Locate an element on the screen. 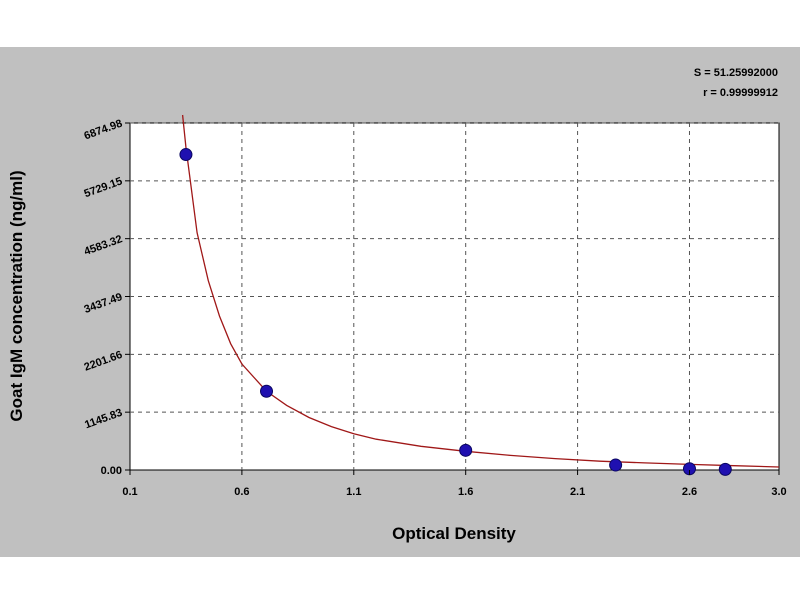  y-tick-label: 0.00 is located at coordinates (111, 471).